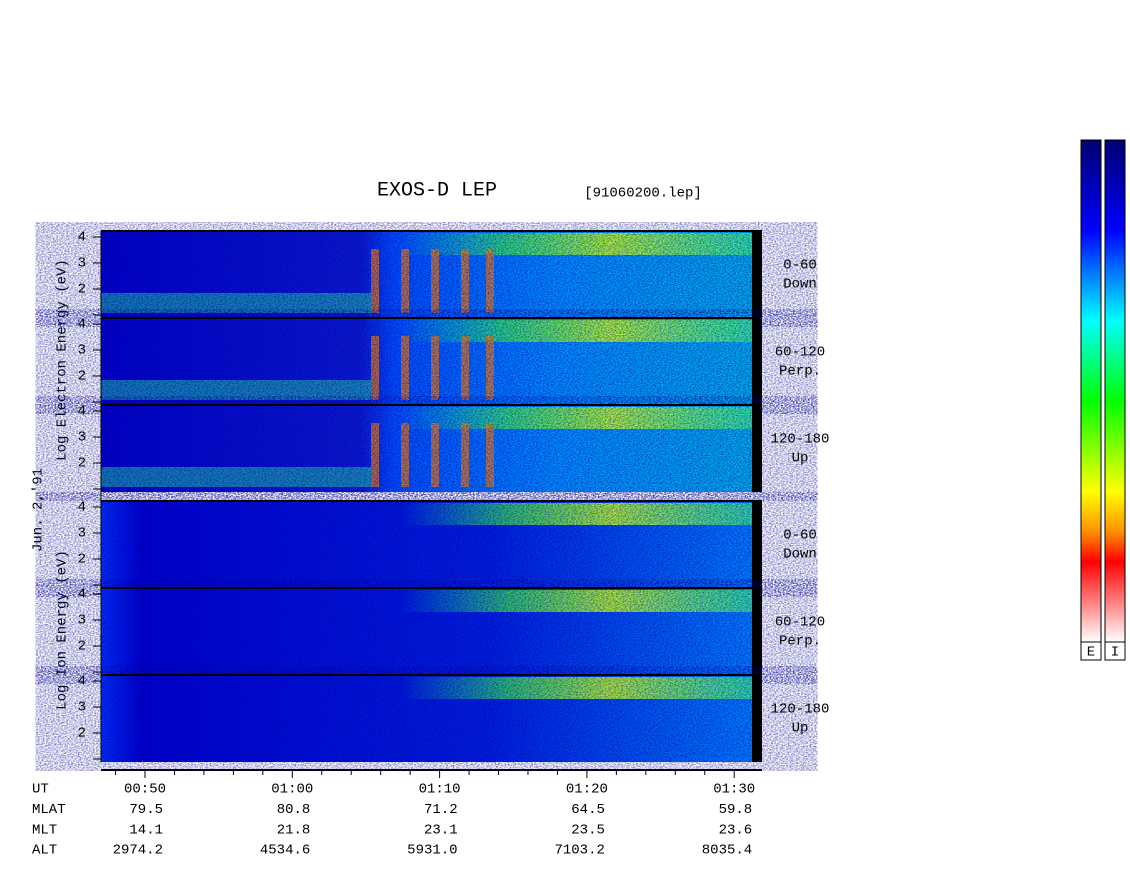 This screenshot has height=875, width=1130. Describe the element at coordinates (587, 790) in the screenshot. I see `row-value: 01:20` at that location.